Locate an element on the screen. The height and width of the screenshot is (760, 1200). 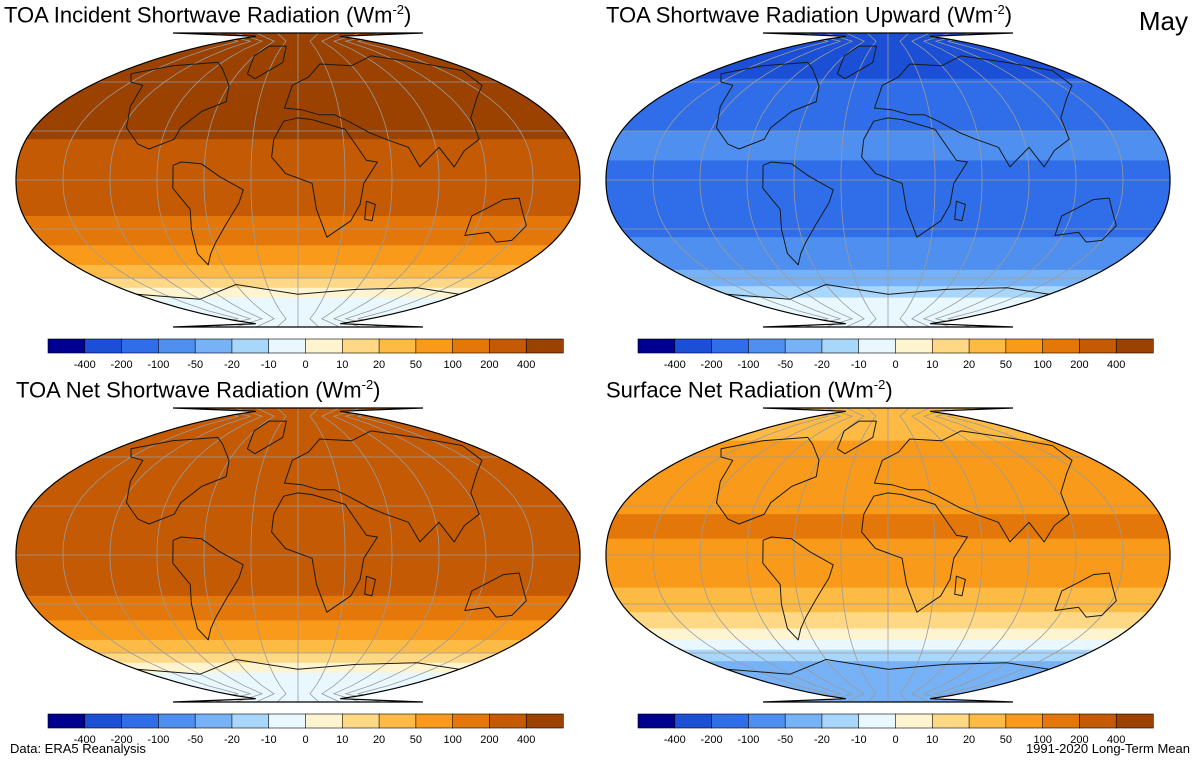
panel-title: Surface Net Radiation (Wm-2) is located at coordinates (749, 390).